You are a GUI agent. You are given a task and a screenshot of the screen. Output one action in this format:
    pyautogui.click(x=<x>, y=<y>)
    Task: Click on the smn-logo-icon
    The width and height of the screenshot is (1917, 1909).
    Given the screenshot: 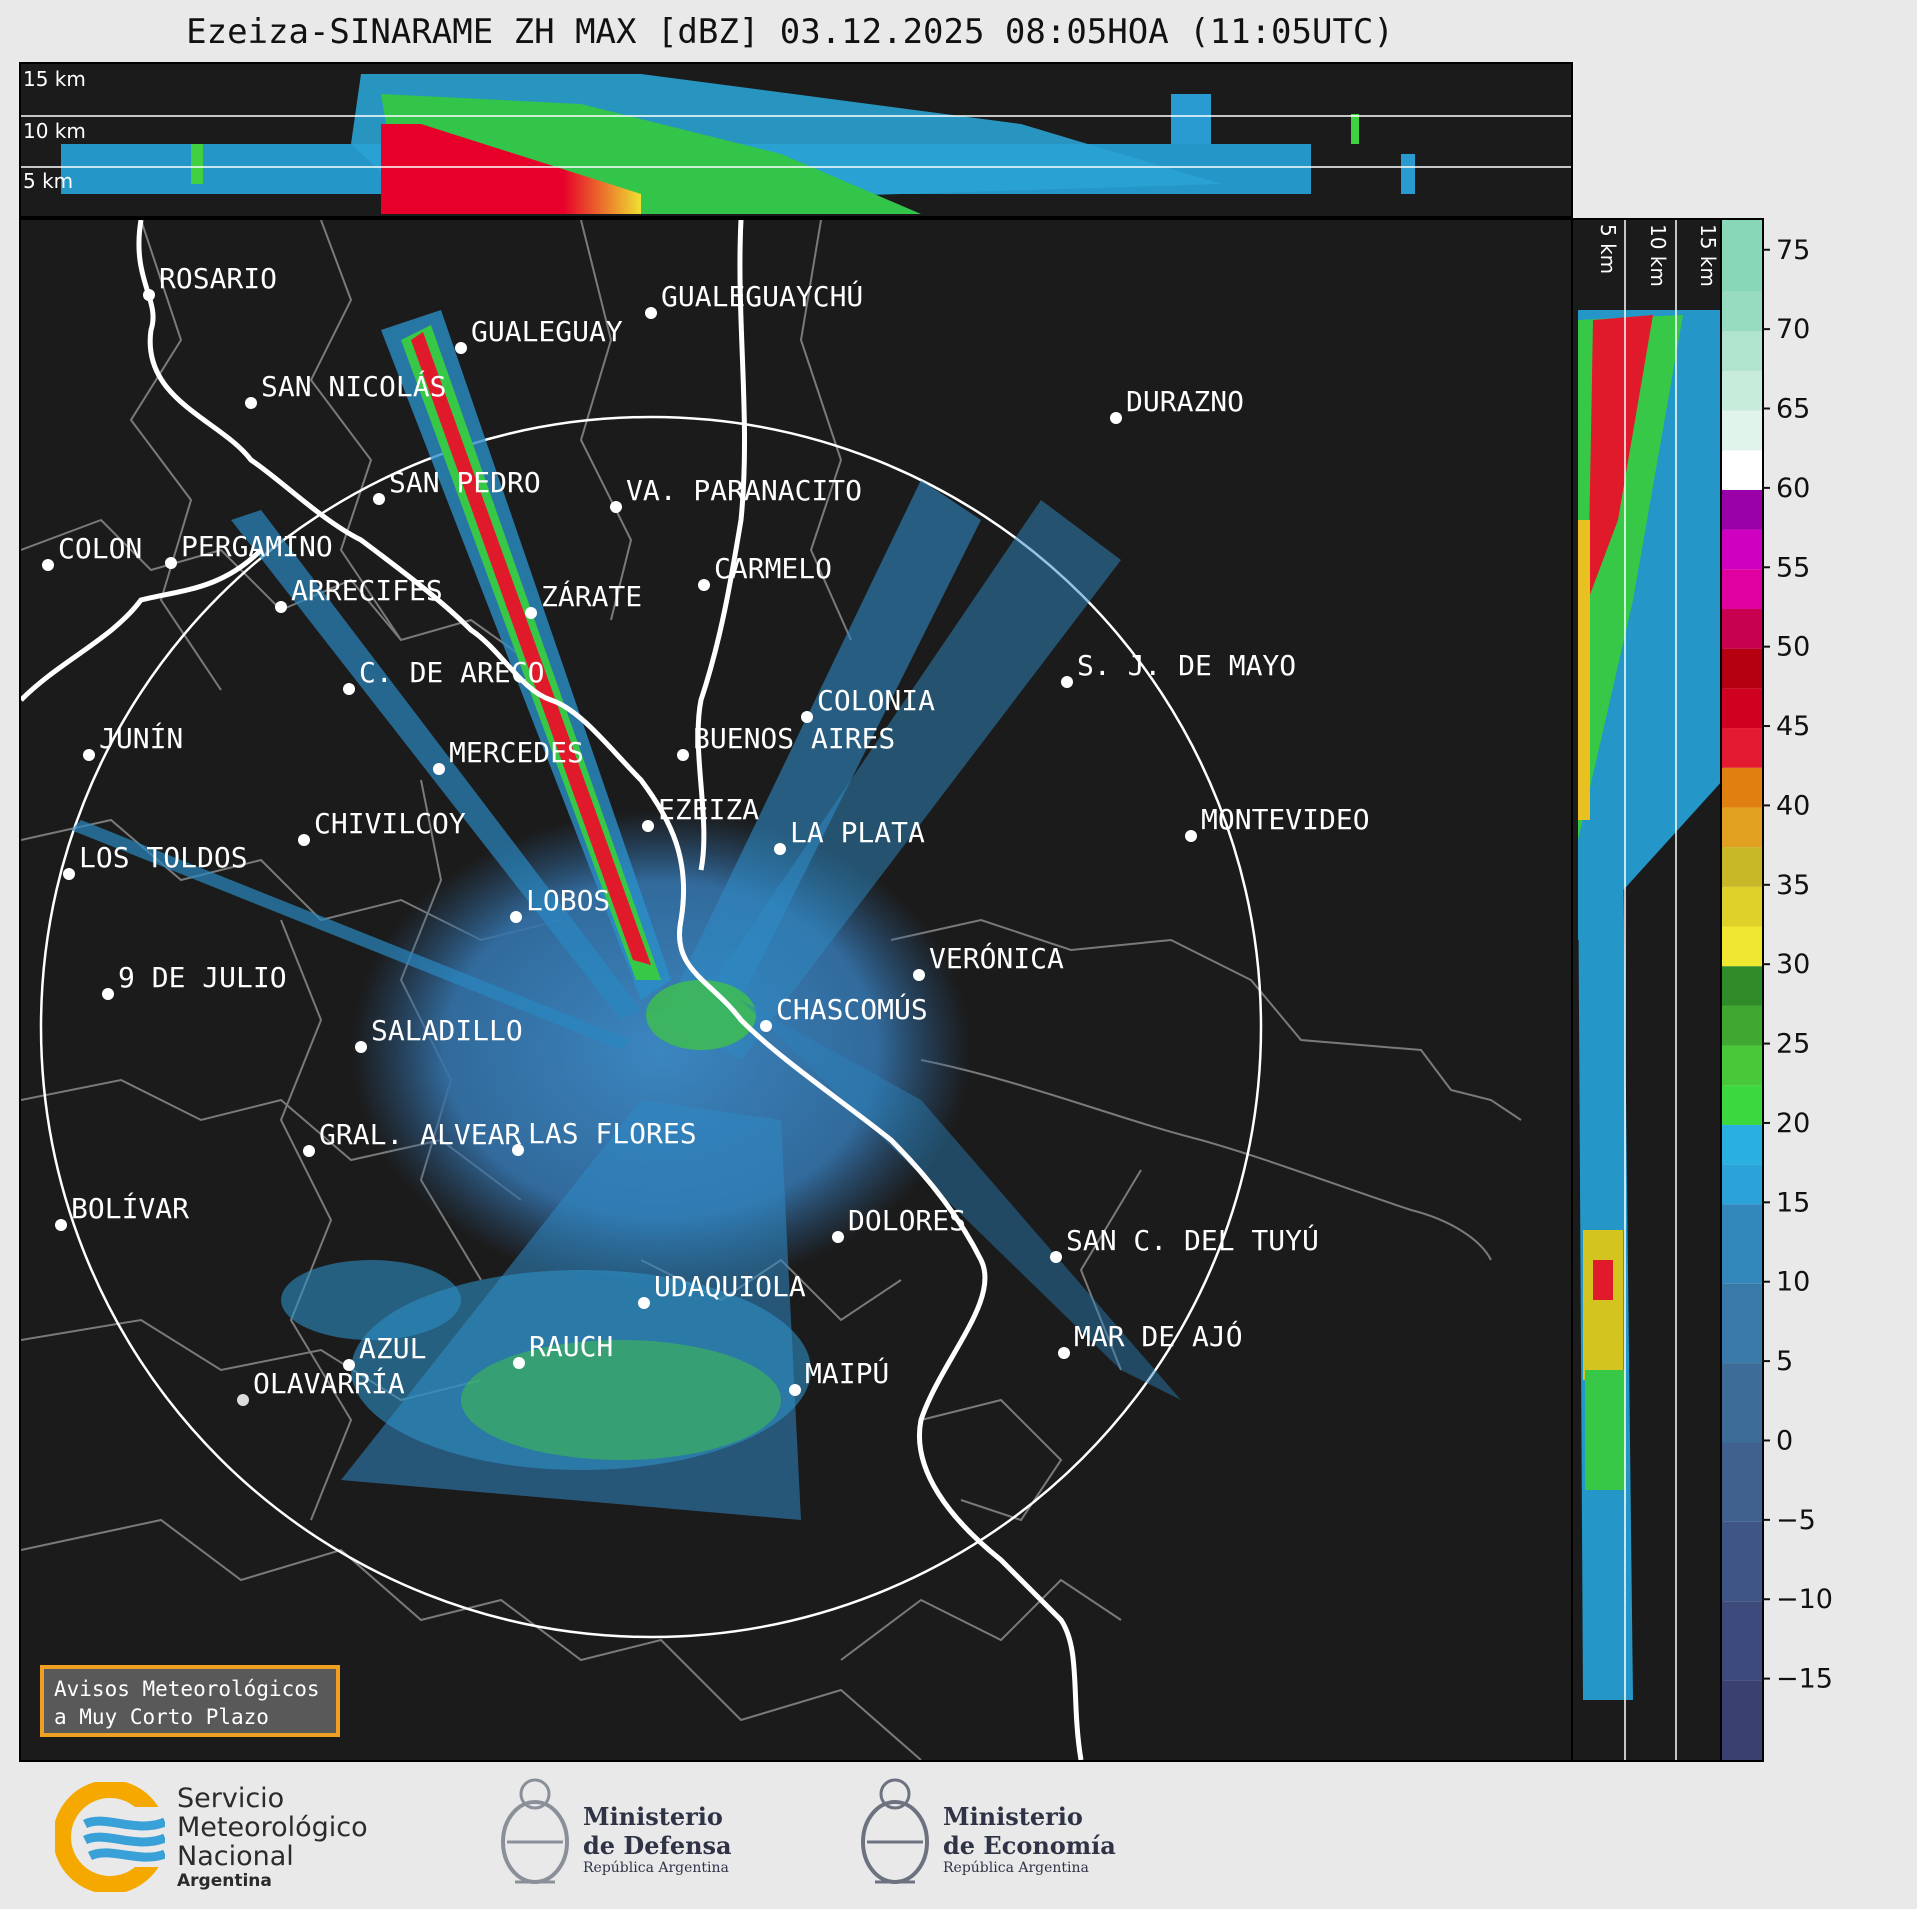 What is the action you would take?
    pyautogui.click(x=110, y=1837)
    